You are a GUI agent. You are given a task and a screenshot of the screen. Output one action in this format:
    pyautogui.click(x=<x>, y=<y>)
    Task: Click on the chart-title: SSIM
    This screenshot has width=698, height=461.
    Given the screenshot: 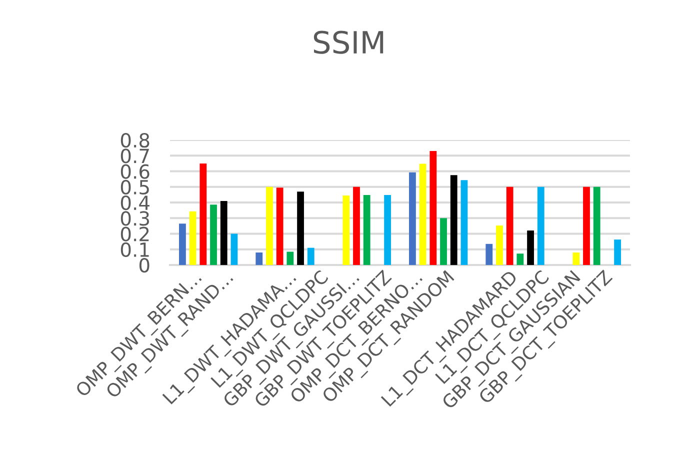 What is the action you would take?
    pyautogui.click(x=349, y=42)
    